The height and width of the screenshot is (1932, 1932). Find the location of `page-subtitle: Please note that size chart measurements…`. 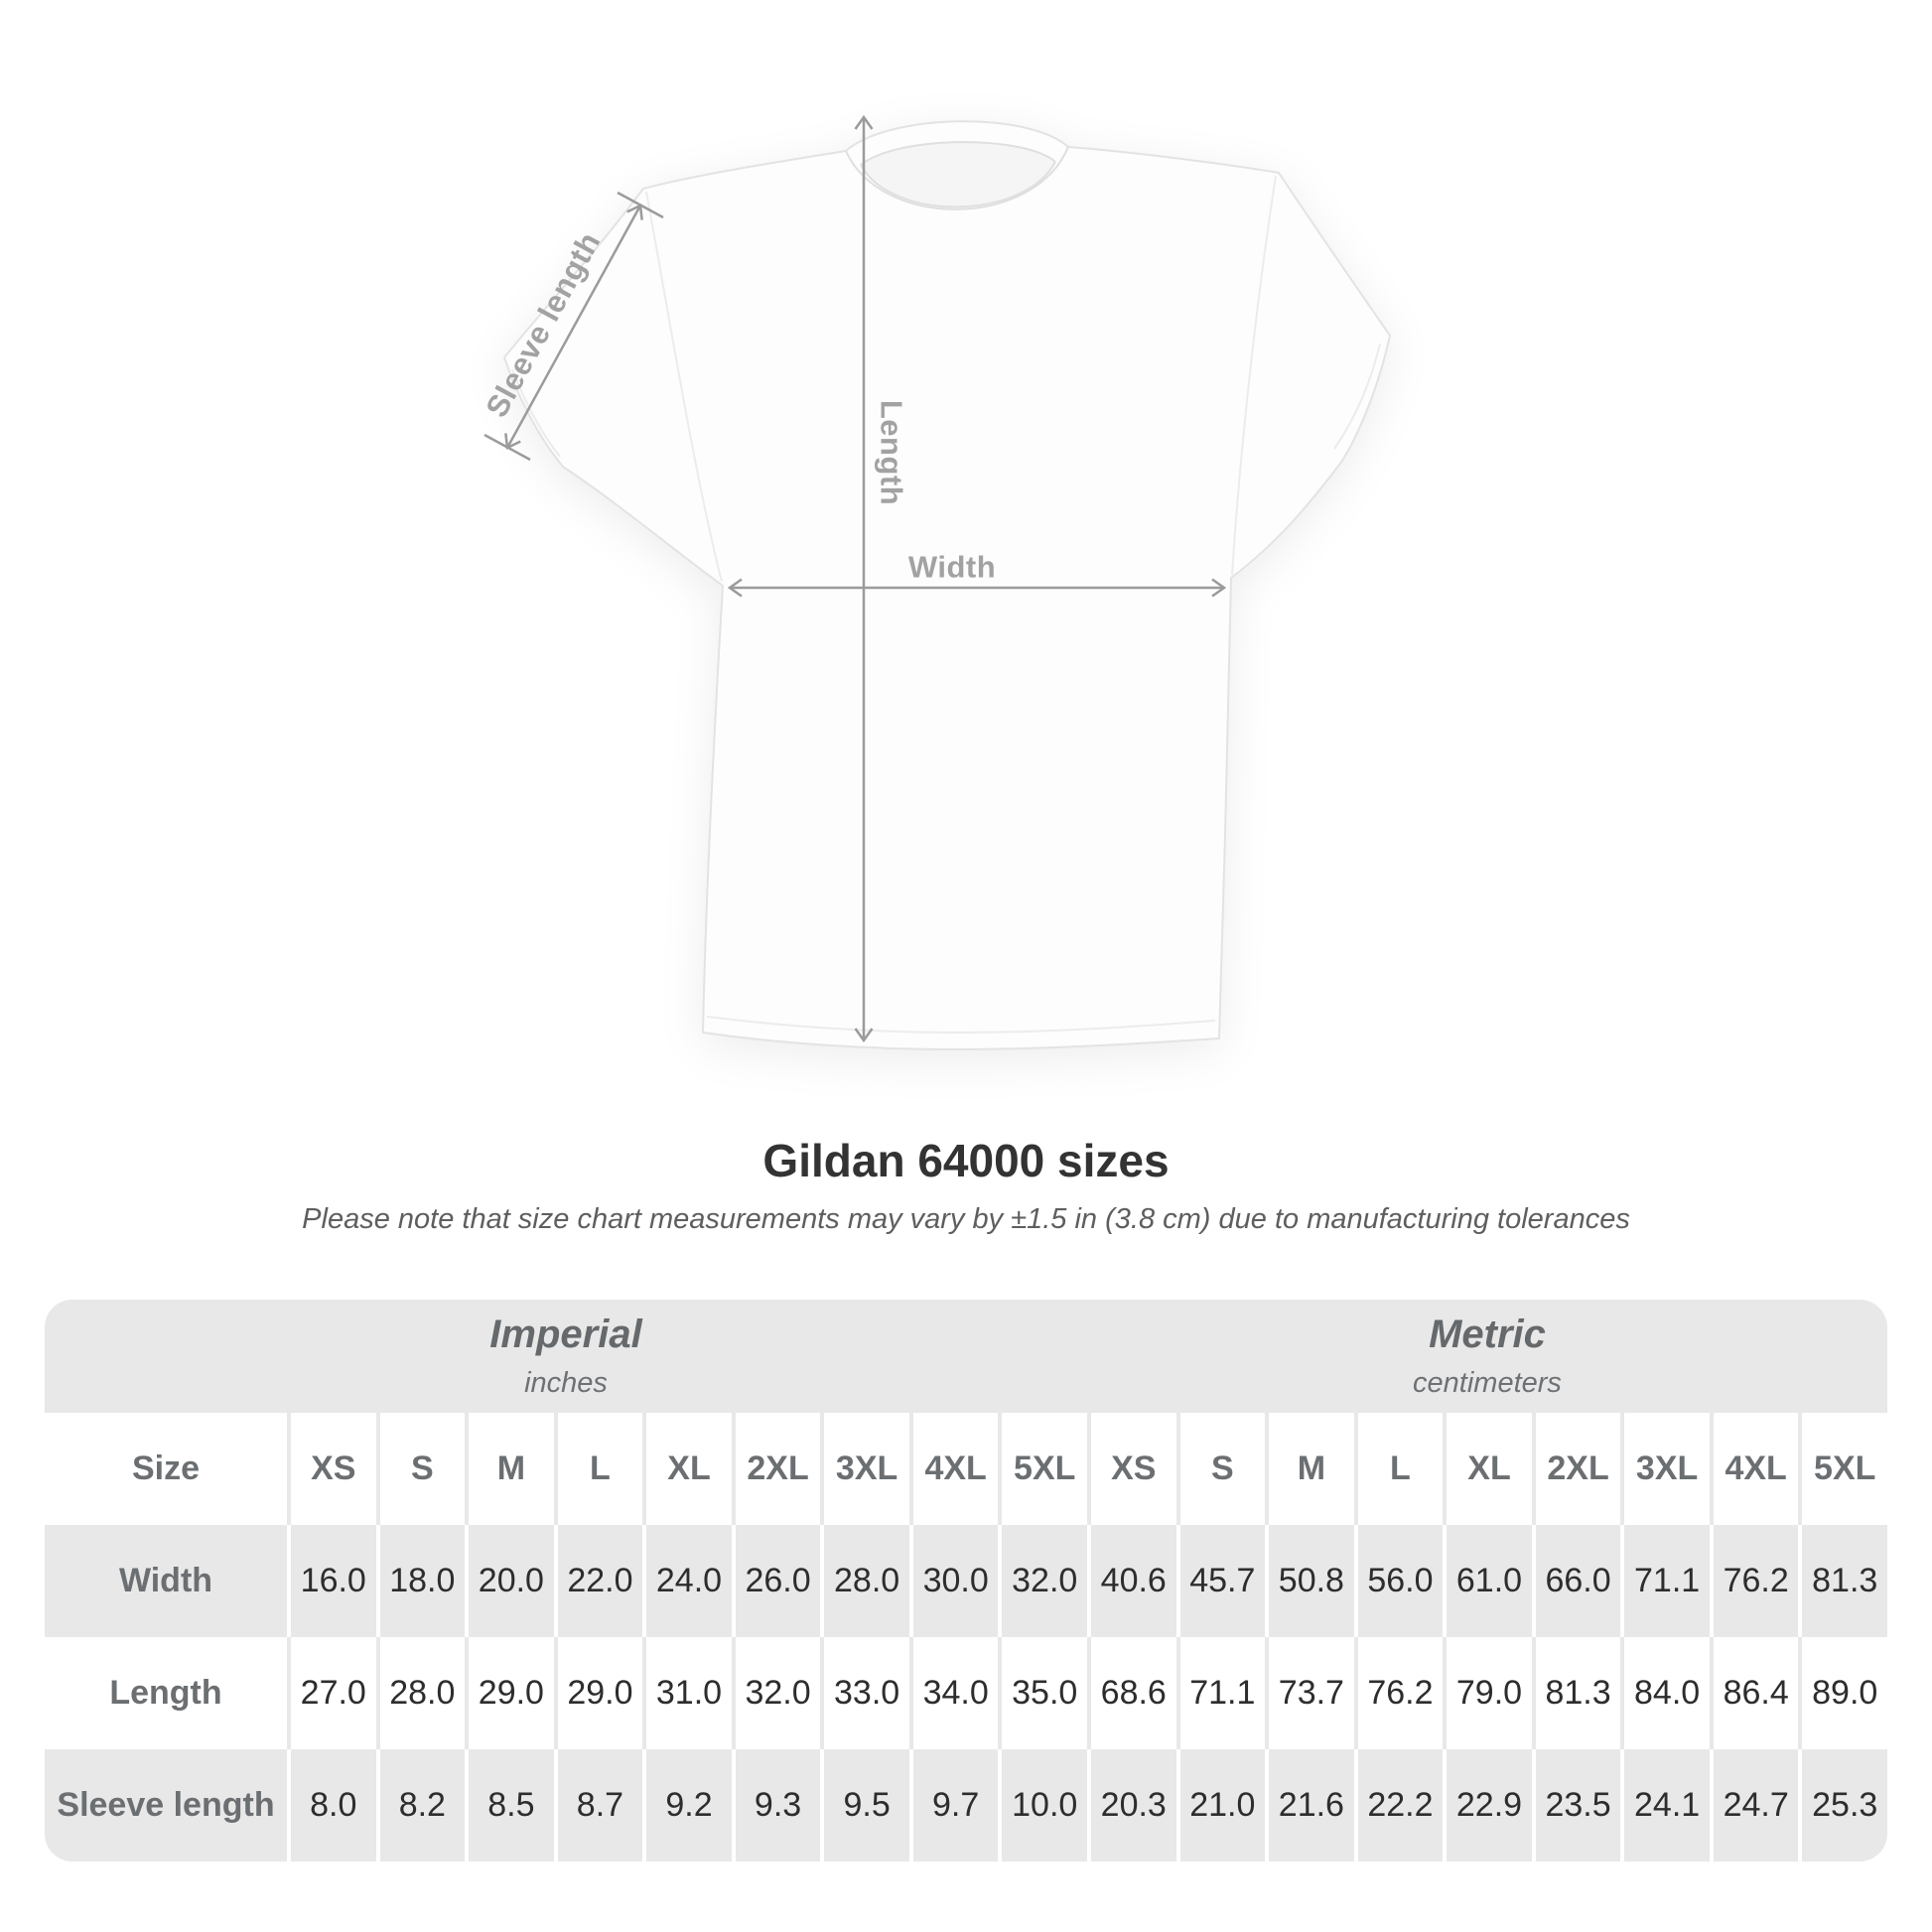

page-subtitle: Please note that size chart measurements… is located at coordinates (966, 1219).